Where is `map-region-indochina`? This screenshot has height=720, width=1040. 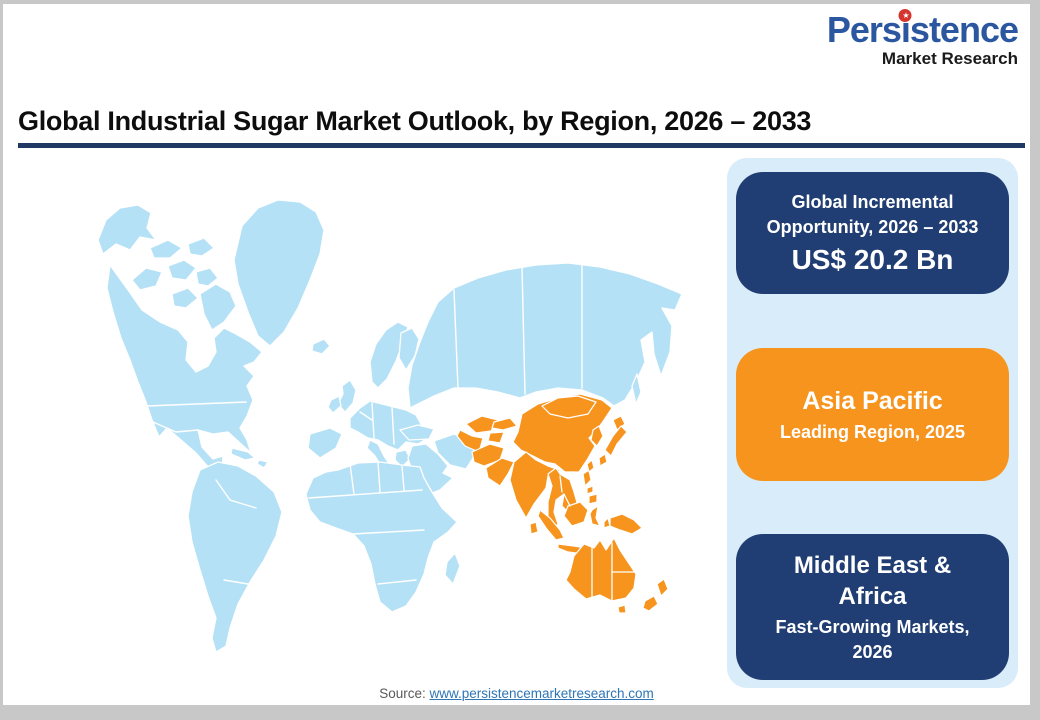
map-region-indochina is located at coordinates (563, 500).